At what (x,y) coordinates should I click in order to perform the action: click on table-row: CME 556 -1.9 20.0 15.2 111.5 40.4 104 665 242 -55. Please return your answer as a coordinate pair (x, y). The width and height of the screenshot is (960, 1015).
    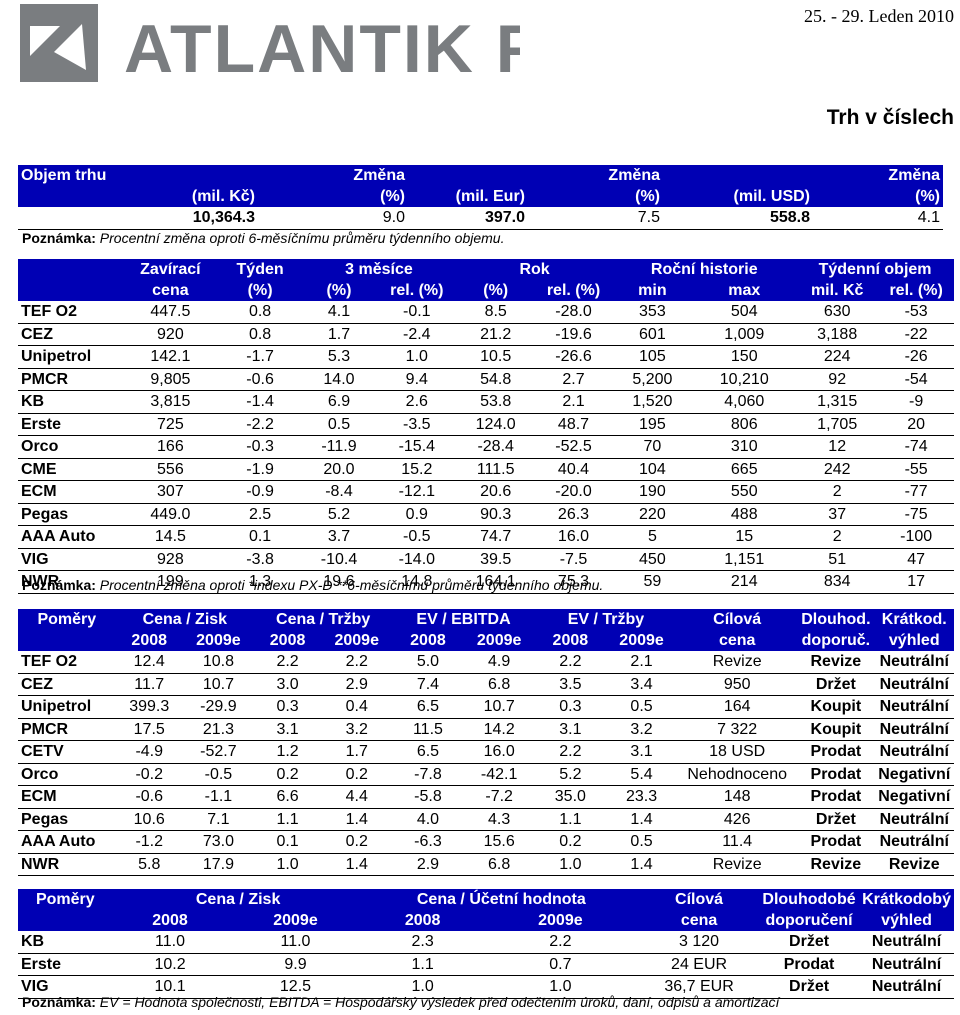
    Looking at the image, I should click on (486, 469).